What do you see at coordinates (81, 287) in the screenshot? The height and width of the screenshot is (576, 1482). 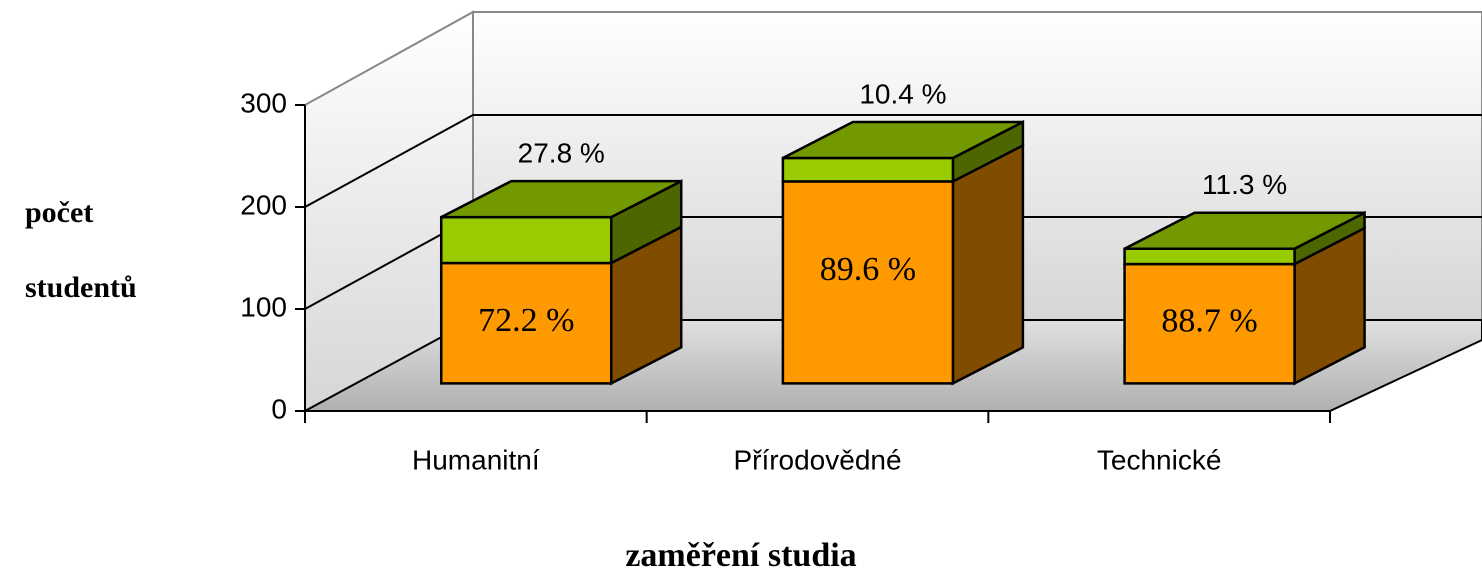 I see `y-axis-title: studentů` at bounding box center [81, 287].